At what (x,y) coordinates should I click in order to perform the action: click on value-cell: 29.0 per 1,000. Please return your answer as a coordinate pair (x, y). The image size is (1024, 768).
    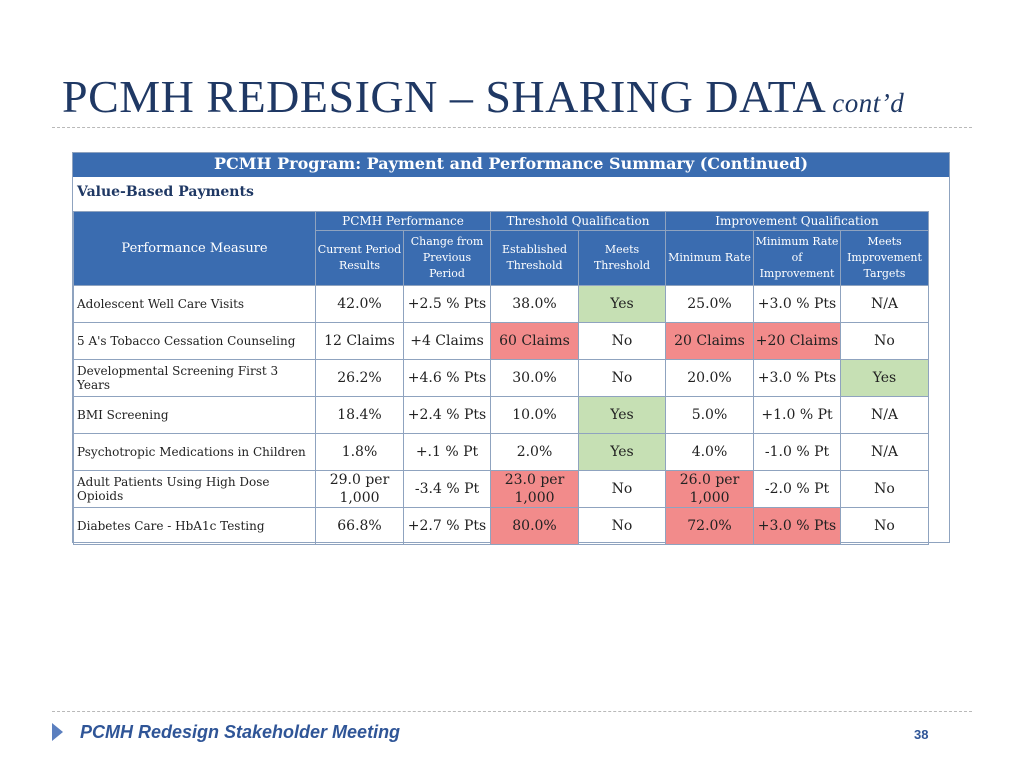
    Looking at the image, I should click on (359, 489).